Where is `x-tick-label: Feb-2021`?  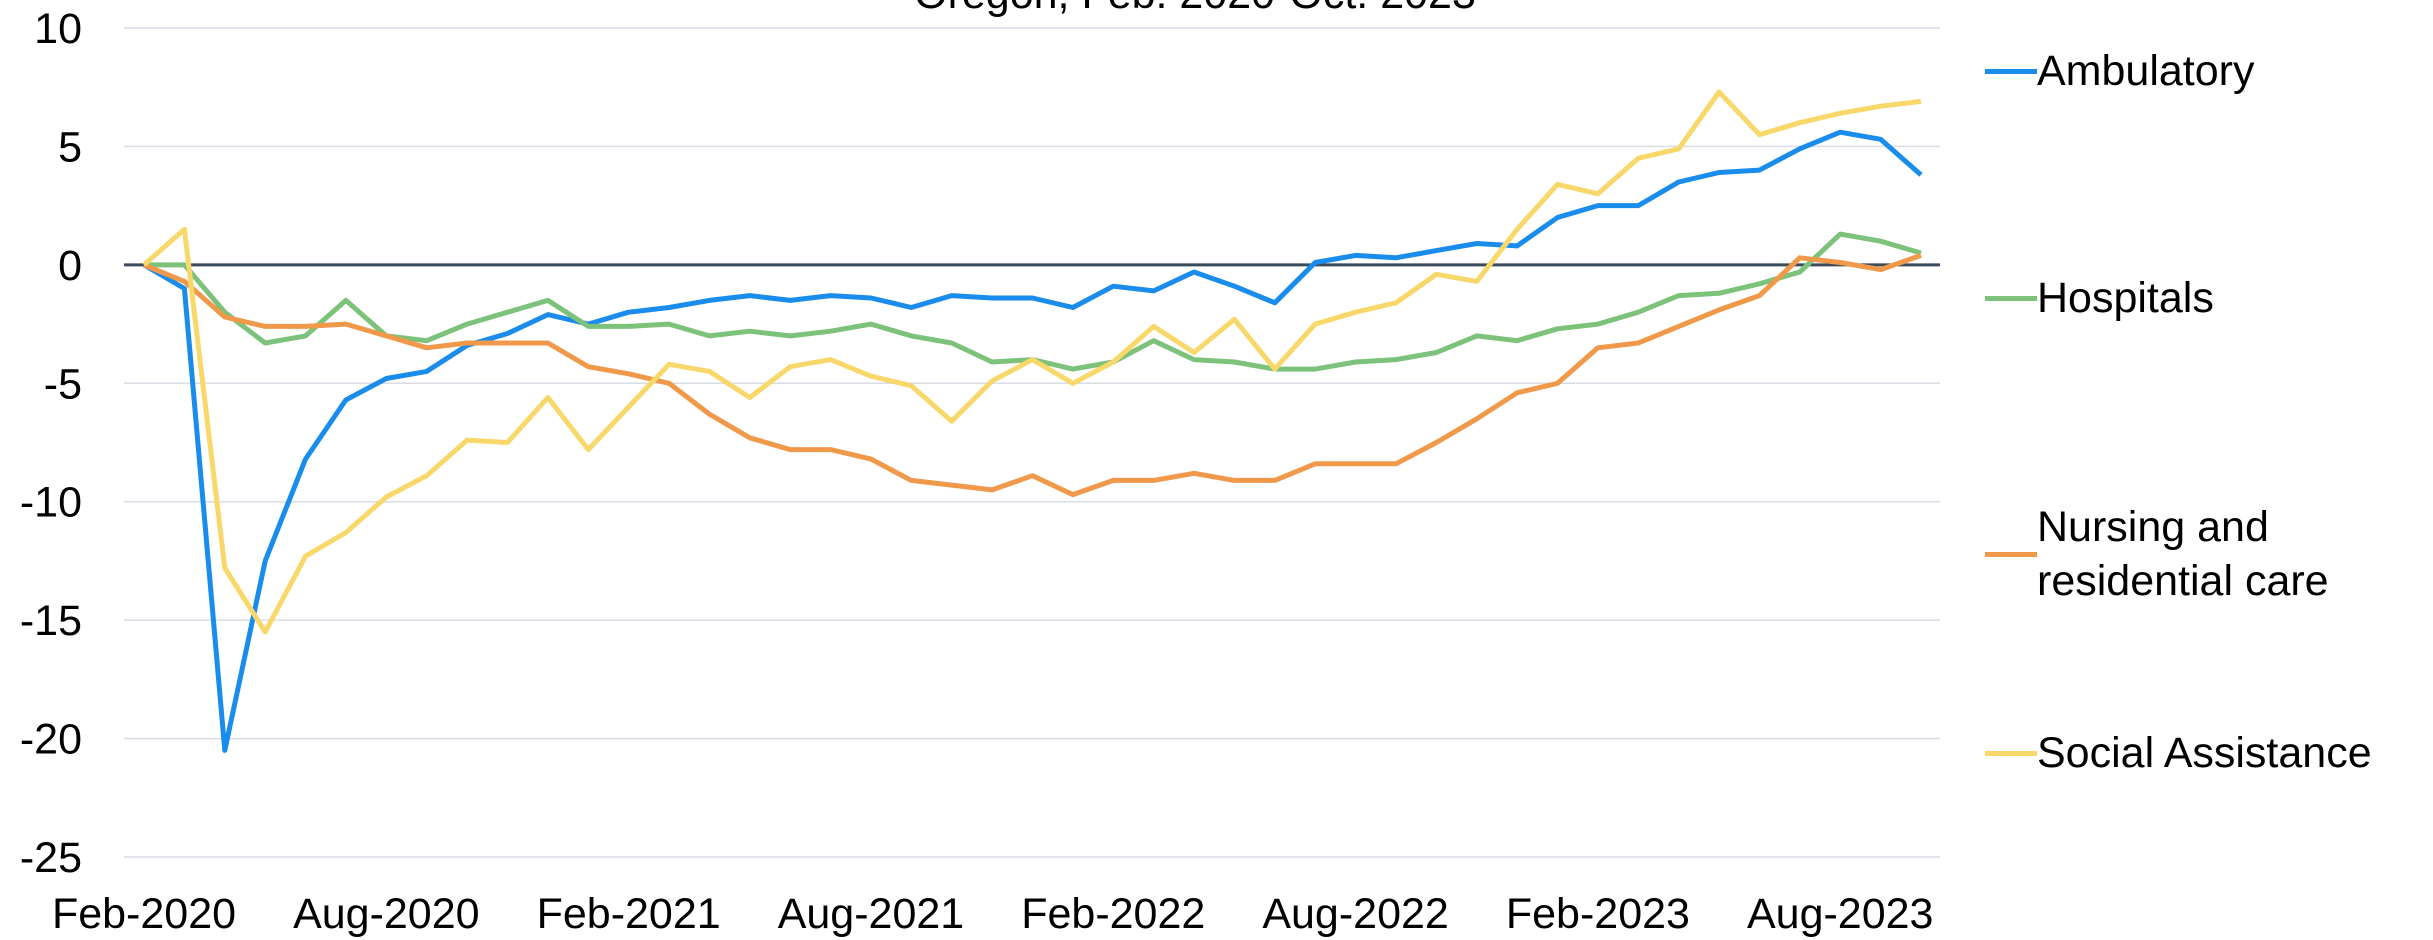 x-tick-label: Feb-2021 is located at coordinates (629, 914).